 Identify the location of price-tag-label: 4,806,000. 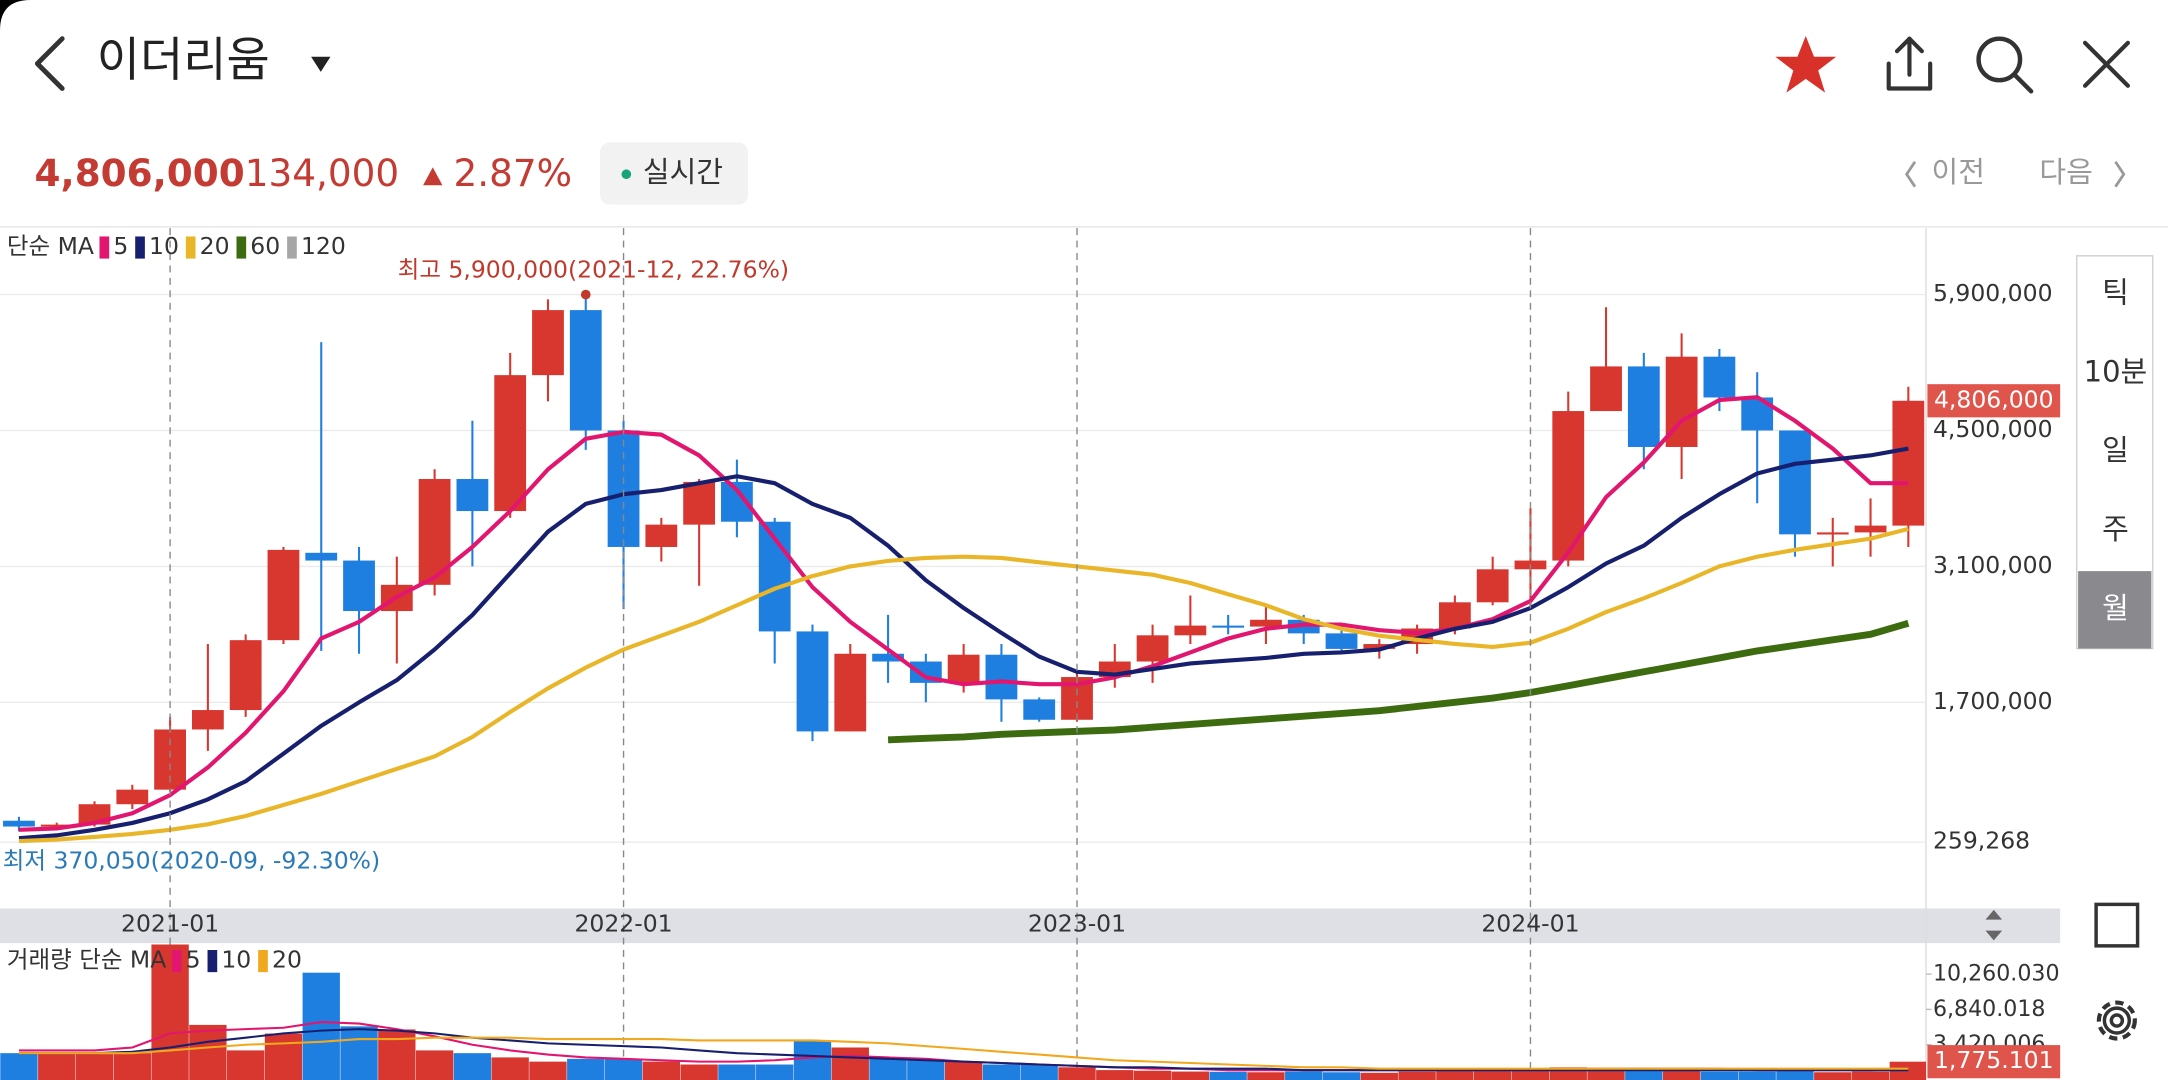
(1994, 399).